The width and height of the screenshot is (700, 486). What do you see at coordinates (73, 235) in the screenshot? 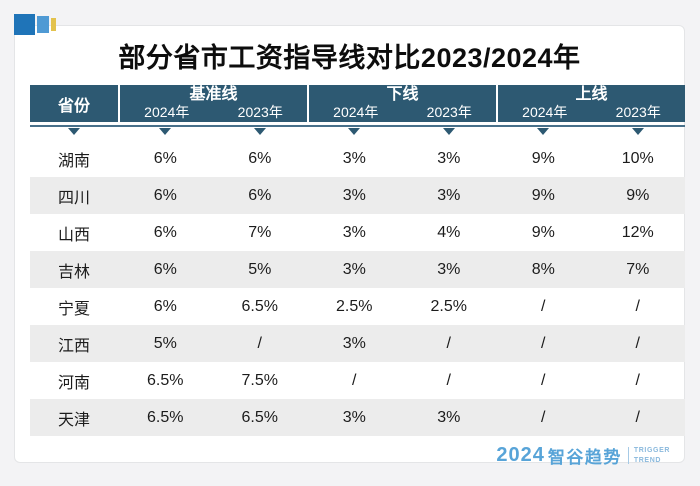
I see `province-cell: 山西` at bounding box center [73, 235].